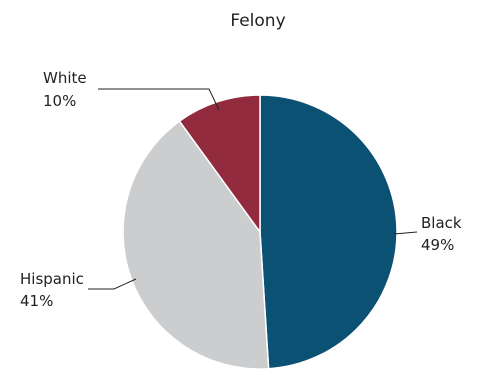  What do you see at coordinates (112, 284) in the screenshot?
I see `leader-line-hispanic` at bounding box center [112, 284].